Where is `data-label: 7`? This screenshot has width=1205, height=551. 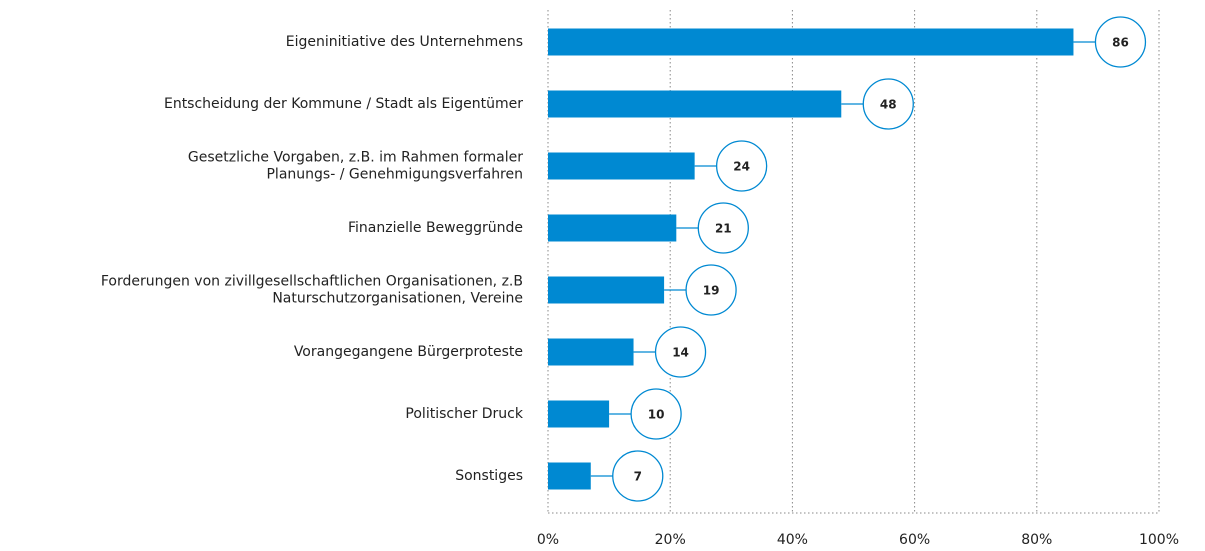 data-label: 7 is located at coordinates (638, 477).